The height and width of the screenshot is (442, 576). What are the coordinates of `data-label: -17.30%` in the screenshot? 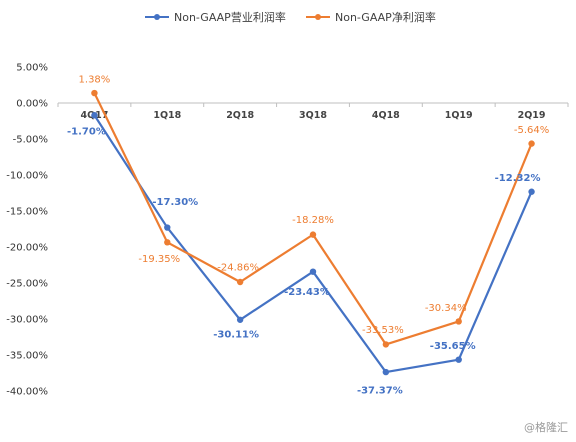 It's located at (175, 202).